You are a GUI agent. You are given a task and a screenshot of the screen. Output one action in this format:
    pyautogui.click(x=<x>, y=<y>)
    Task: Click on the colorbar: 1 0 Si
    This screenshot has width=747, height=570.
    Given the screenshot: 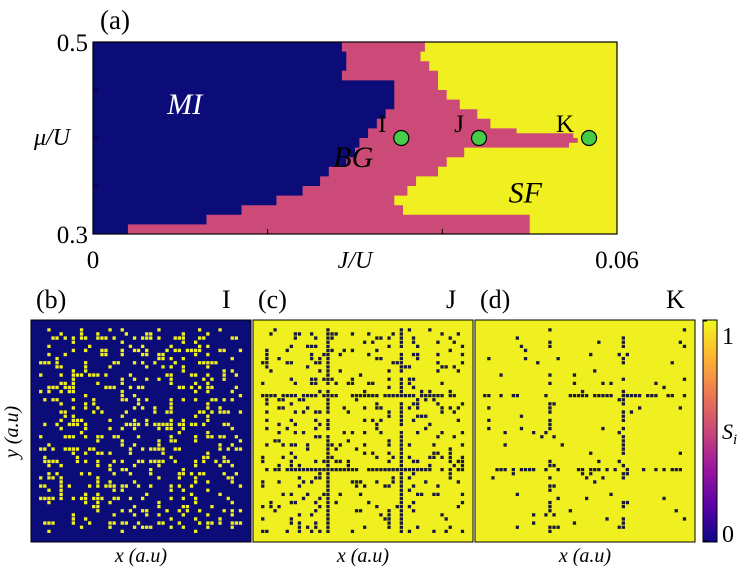 What is the action you would take?
    pyautogui.click(x=719, y=433)
    